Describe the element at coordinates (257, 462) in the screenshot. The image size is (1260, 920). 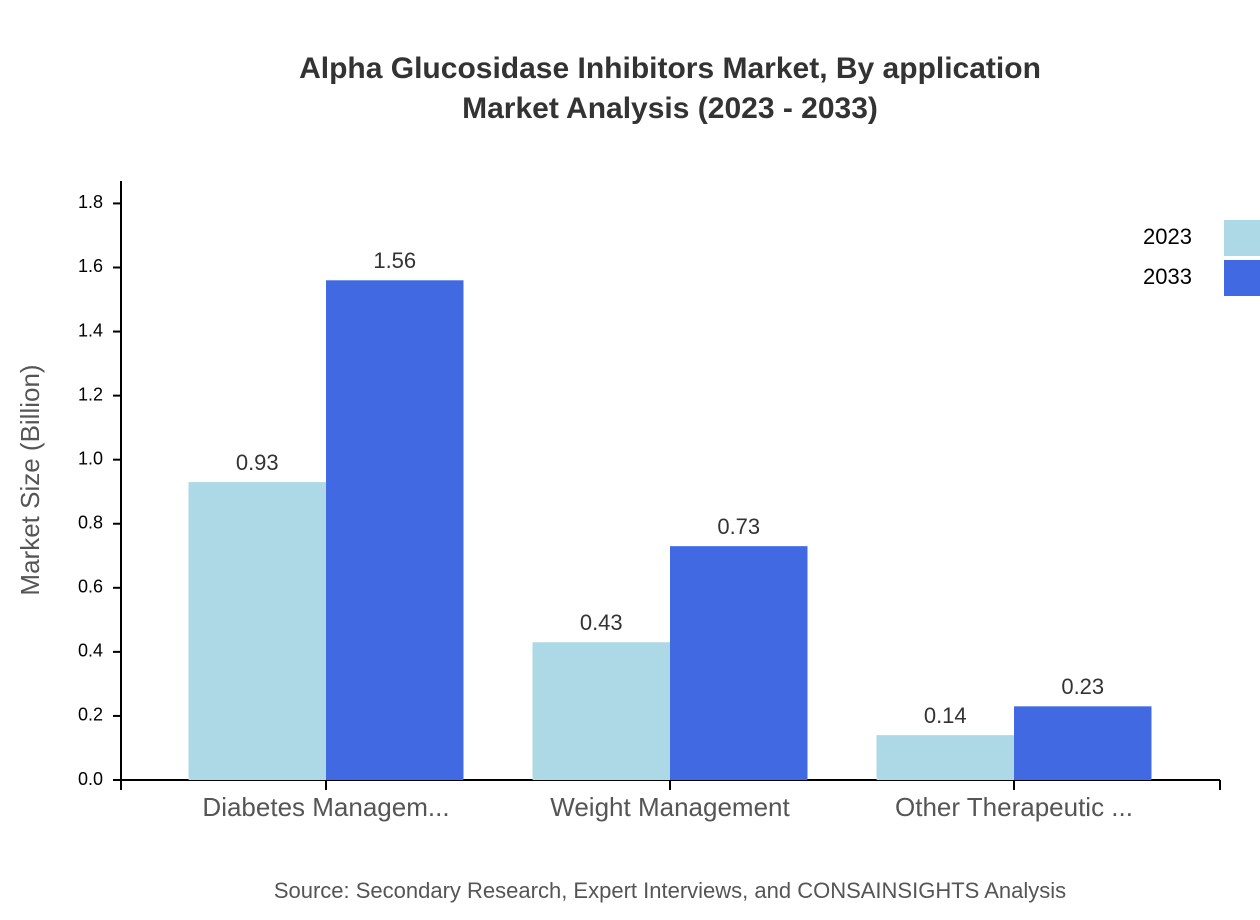
I see `value-label: 0.93` at that location.